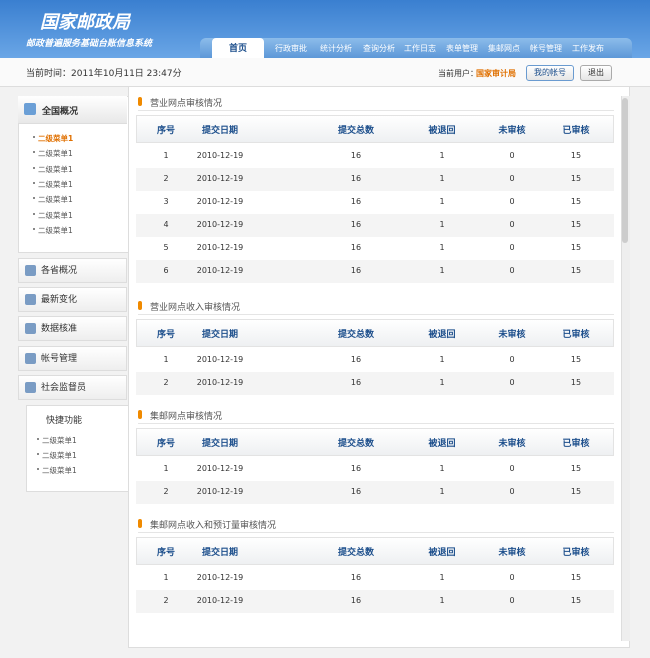  Describe the element at coordinates (462, 48) in the screenshot. I see `nav-tab: 表单管理` at that location.